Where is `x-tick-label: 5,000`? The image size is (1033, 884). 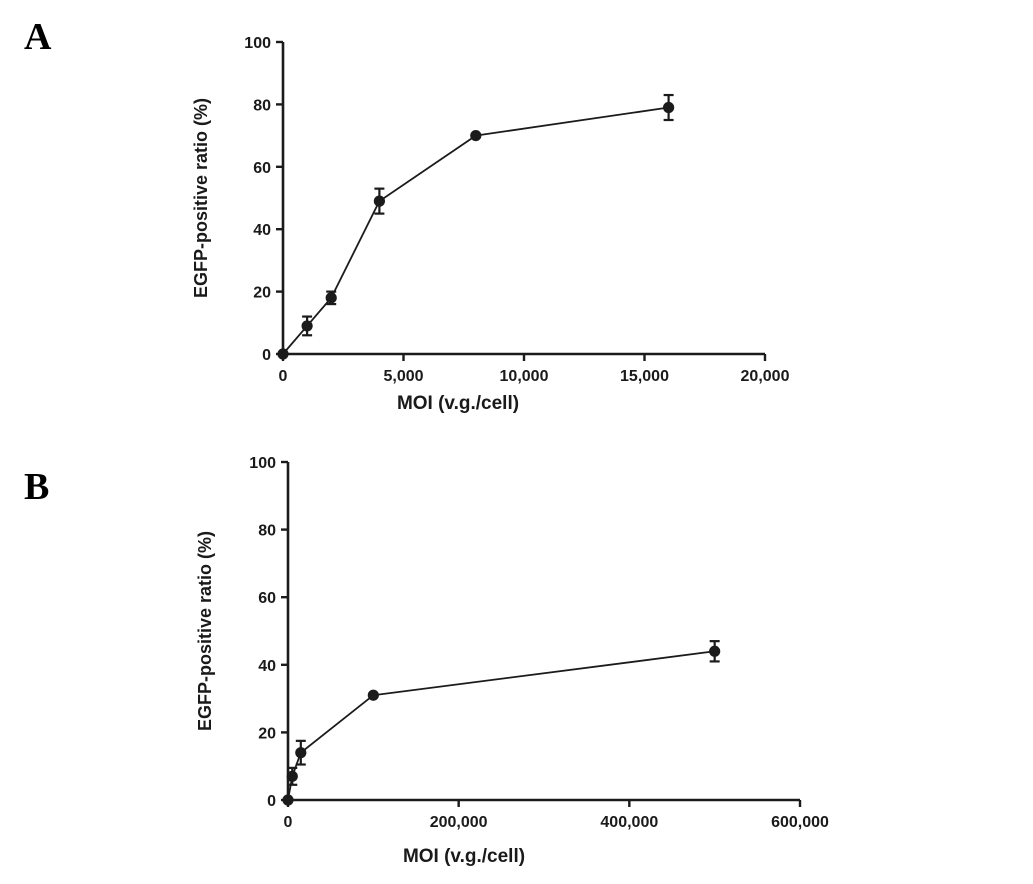 x-tick-label: 5,000 is located at coordinates (403, 376).